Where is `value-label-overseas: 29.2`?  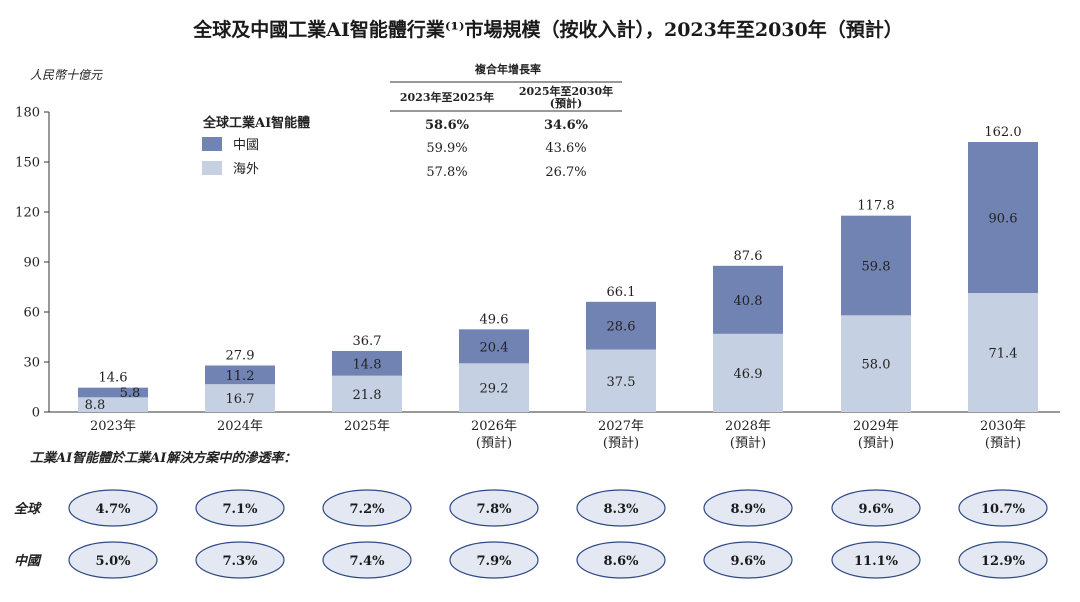 value-label-overseas: 29.2 is located at coordinates (494, 389).